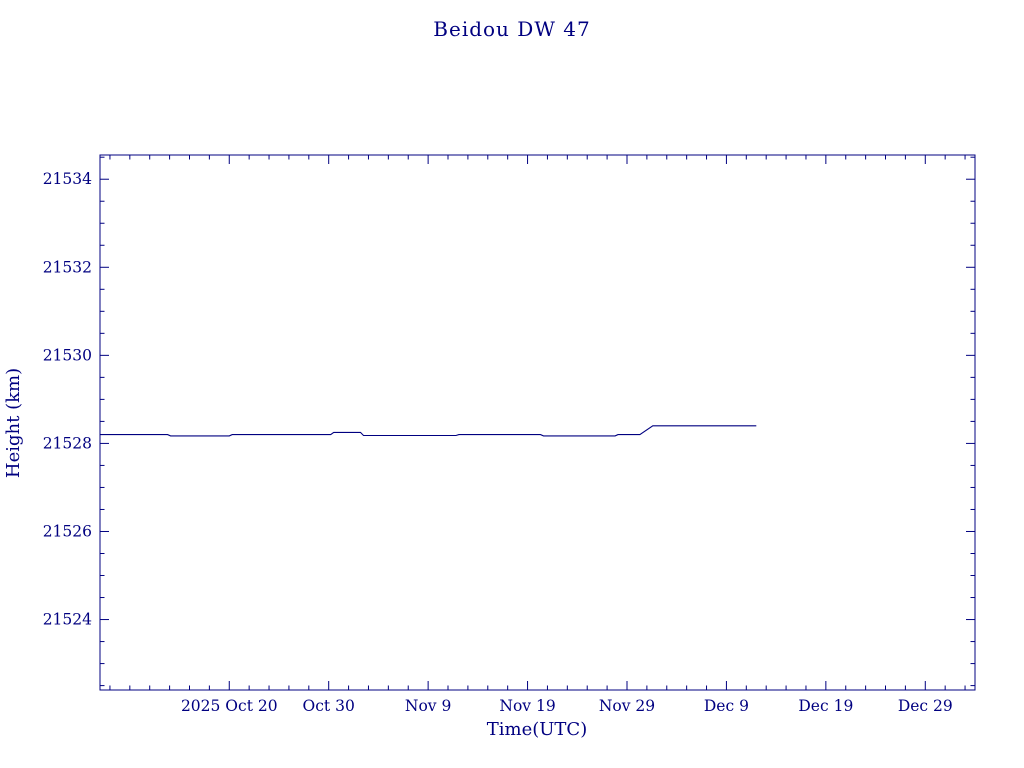  Describe the element at coordinates (825, 706) in the screenshot. I see `x-tick-label: Dec 19` at that location.